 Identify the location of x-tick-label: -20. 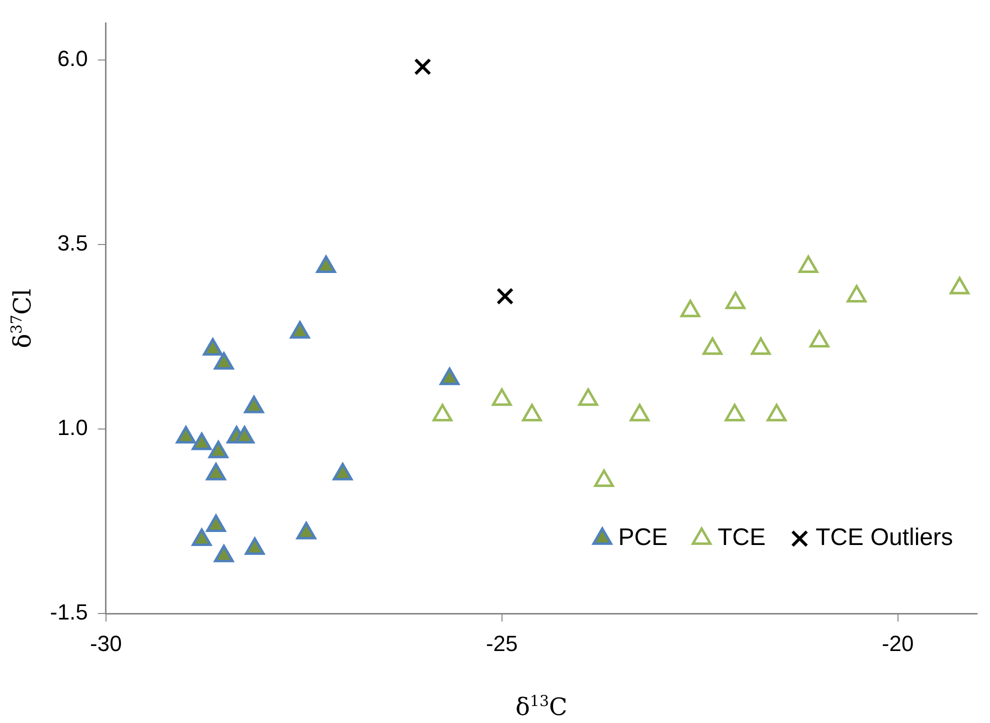
(898, 643).